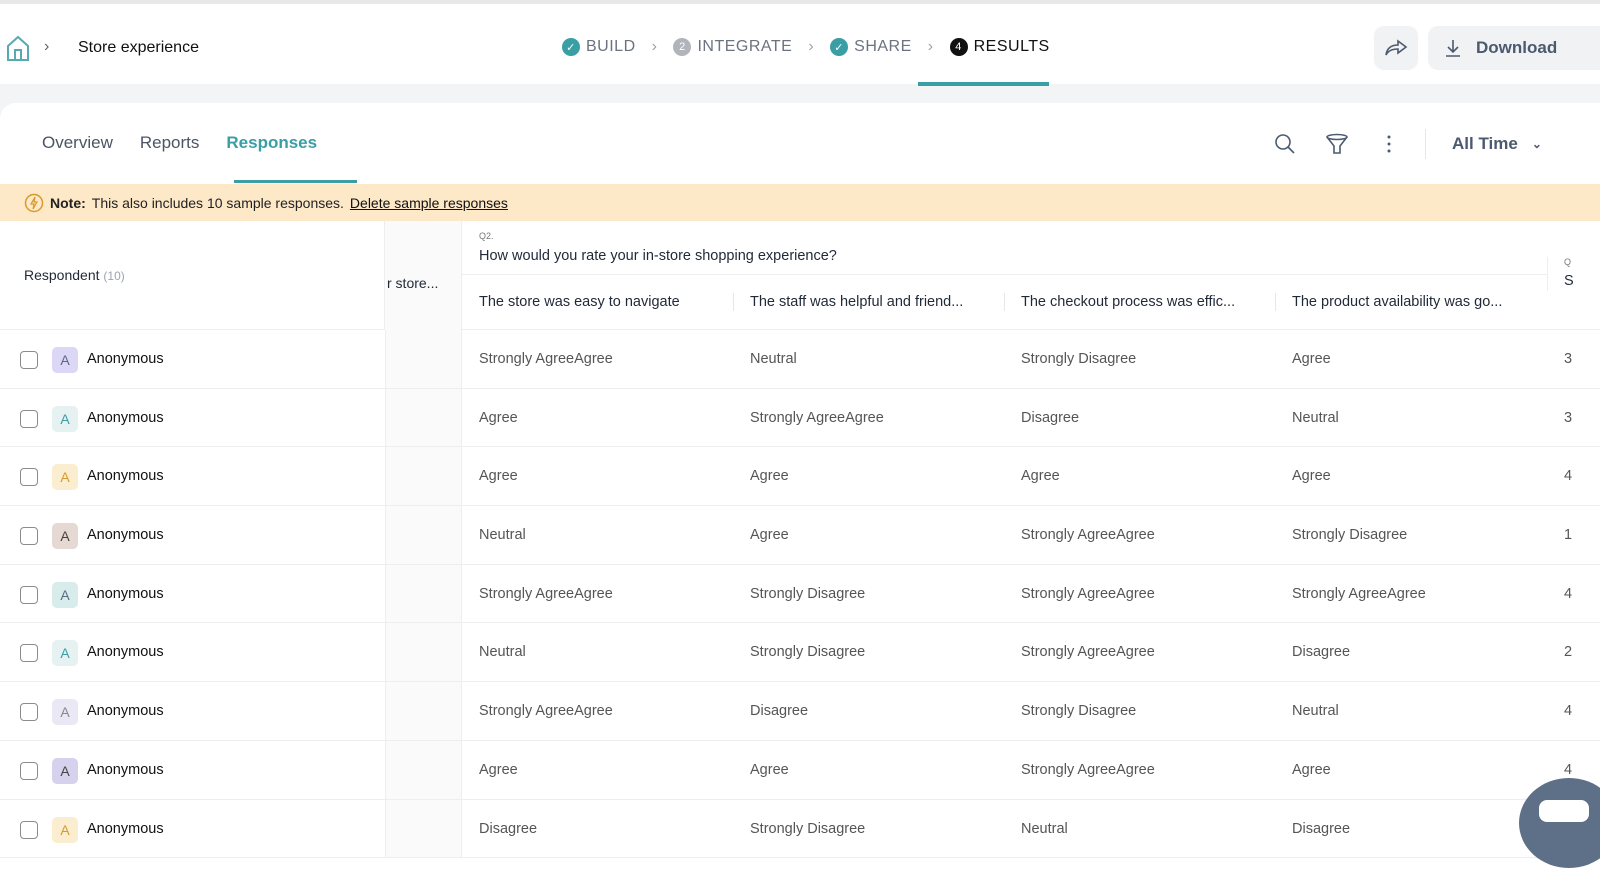 This screenshot has width=1600, height=874. What do you see at coordinates (1514, 48) in the screenshot?
I see `download-button: Download` at bounding box center [1514, 48].